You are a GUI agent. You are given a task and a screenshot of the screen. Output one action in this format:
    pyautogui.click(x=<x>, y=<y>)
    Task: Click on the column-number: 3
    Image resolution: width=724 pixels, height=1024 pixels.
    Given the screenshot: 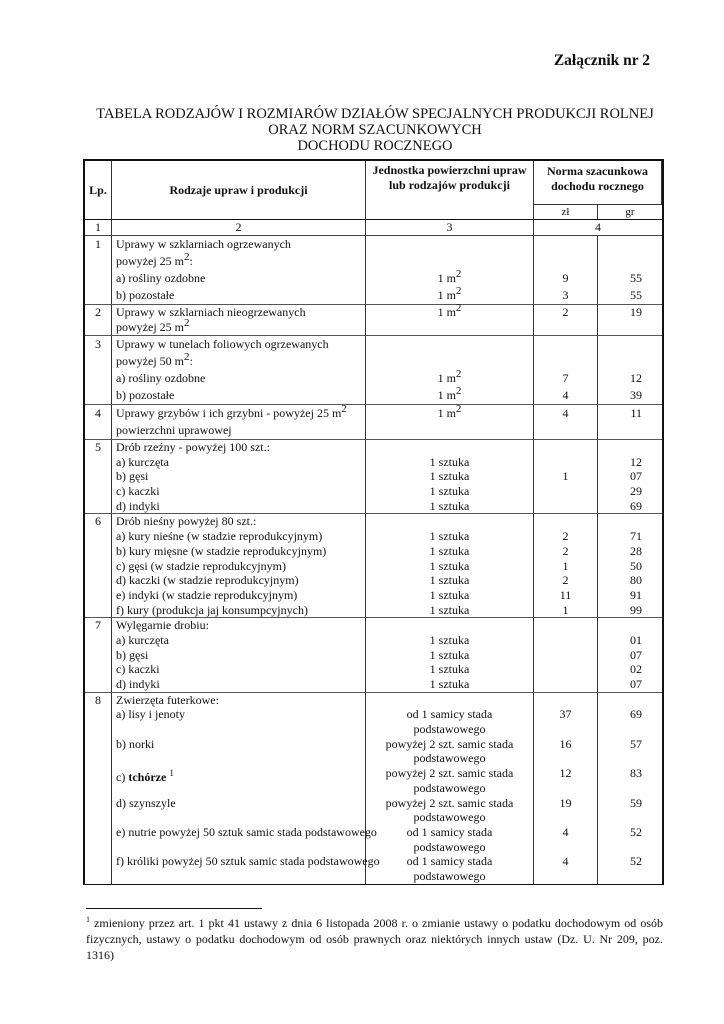 What is the action you would take?
    pyautogui.click(x=450, y=227)
    